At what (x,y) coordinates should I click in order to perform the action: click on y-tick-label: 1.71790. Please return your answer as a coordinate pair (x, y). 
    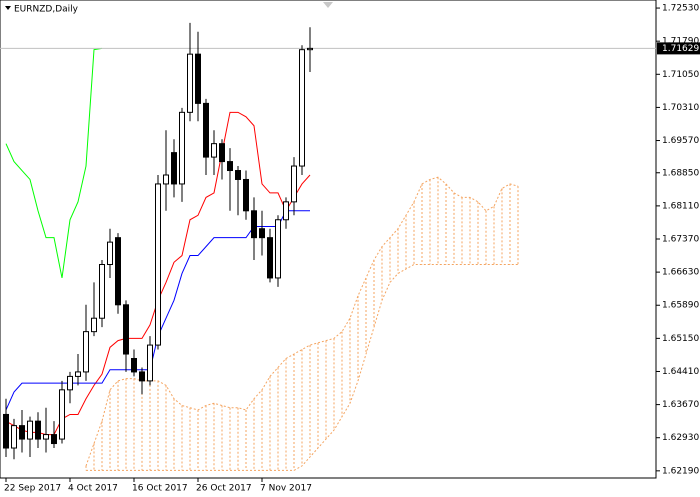
    Looking at the image, I should click on (680, 42).